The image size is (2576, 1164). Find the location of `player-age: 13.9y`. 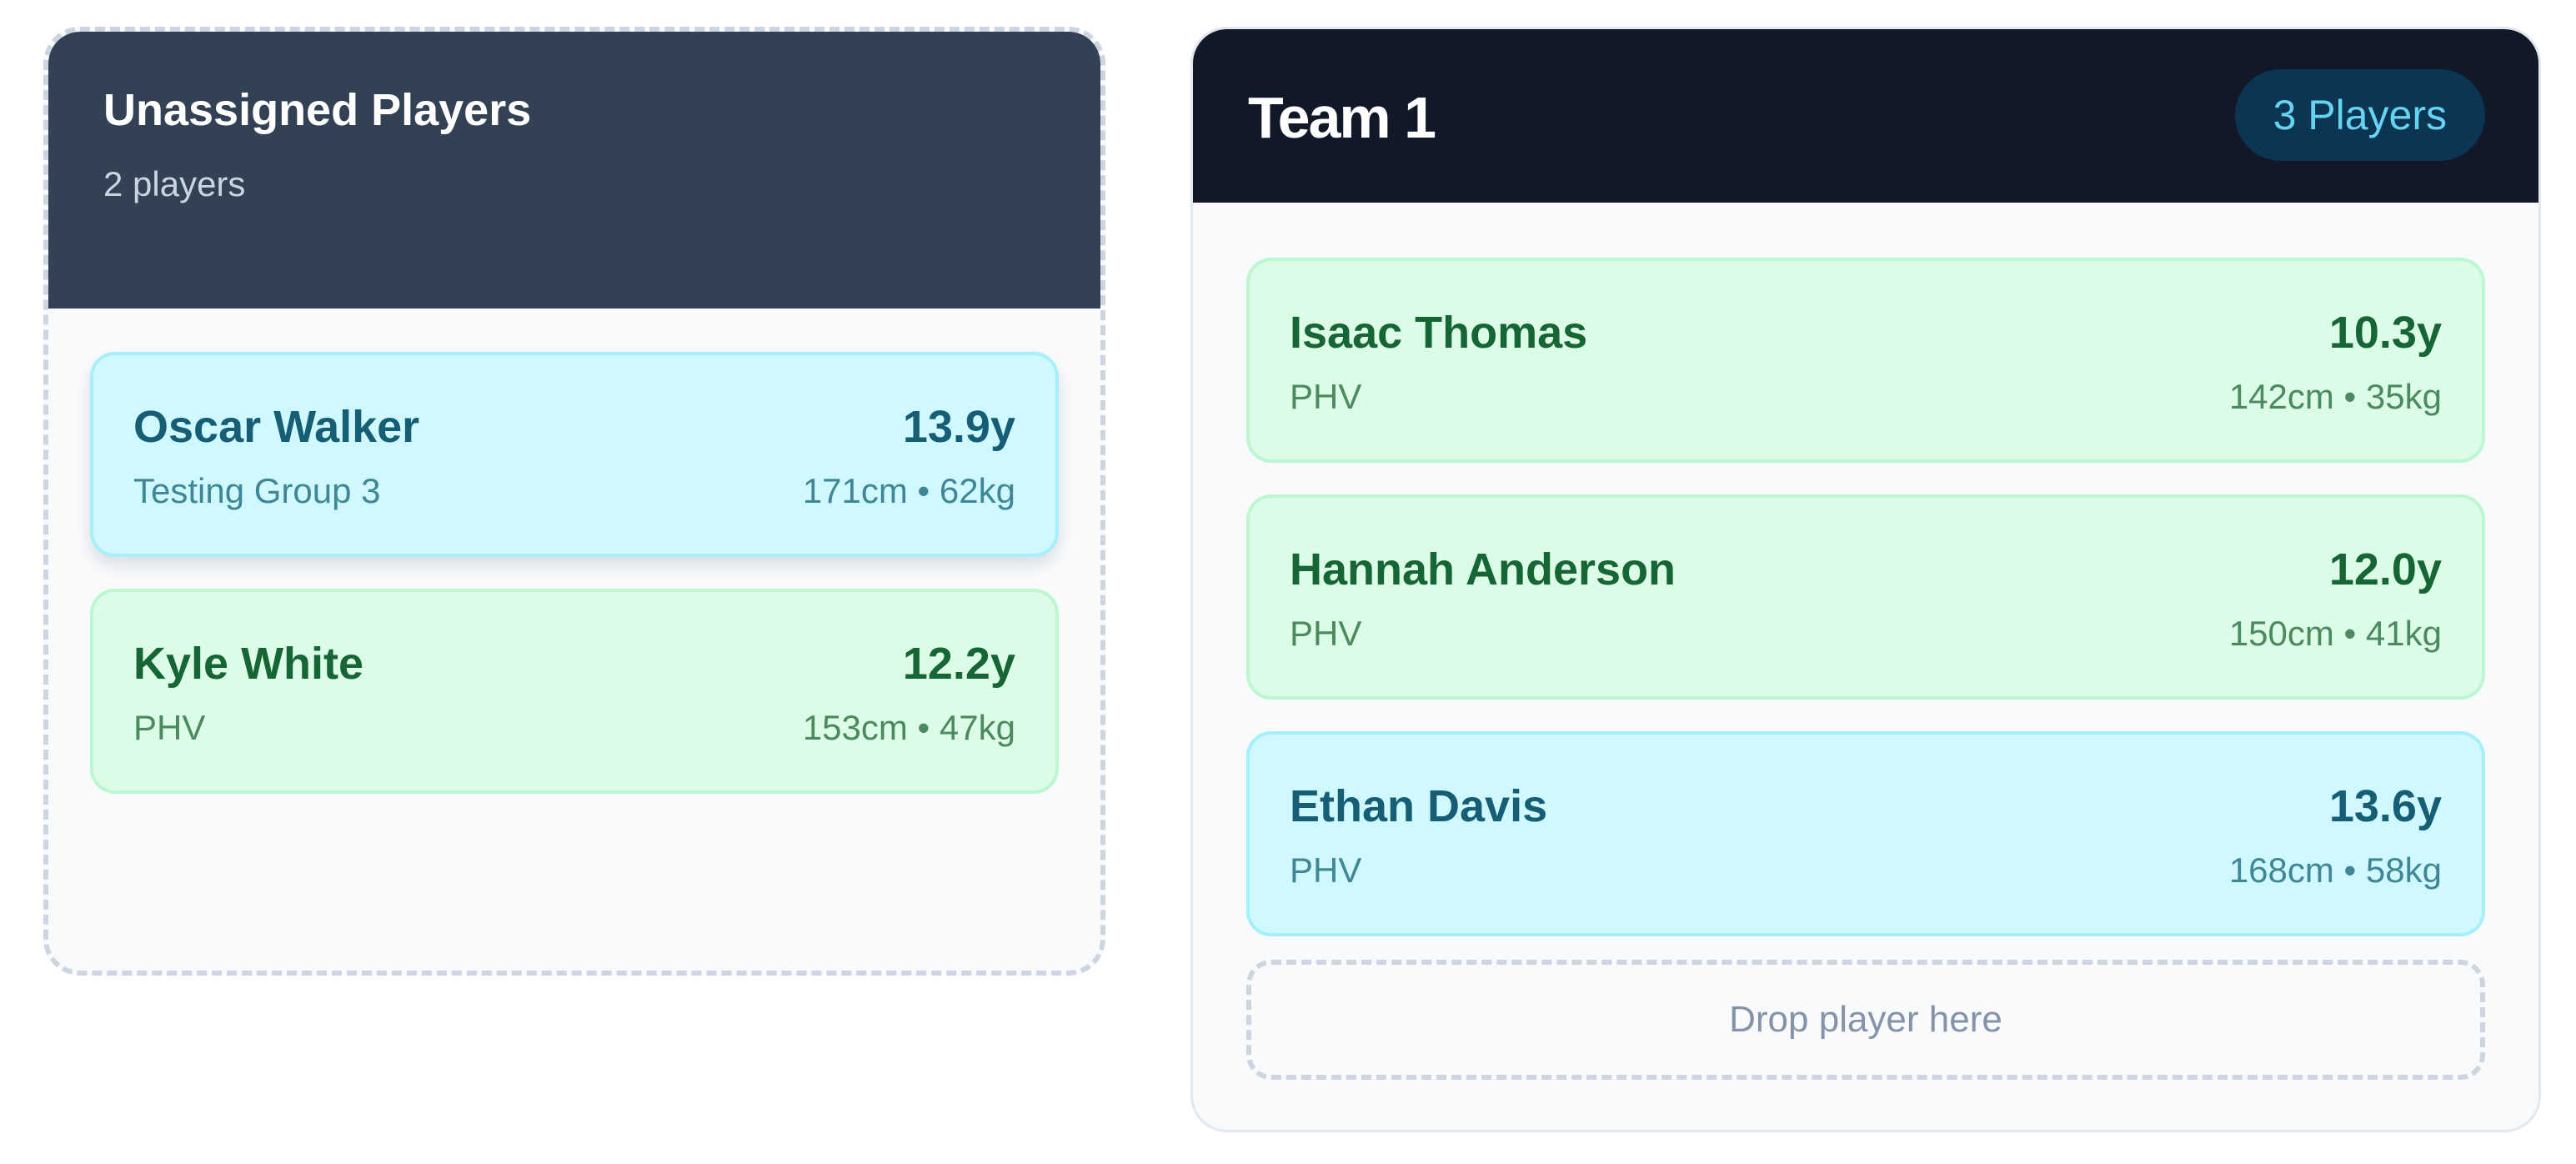

player-age: 13.9y is located at coordinates (958, 427).